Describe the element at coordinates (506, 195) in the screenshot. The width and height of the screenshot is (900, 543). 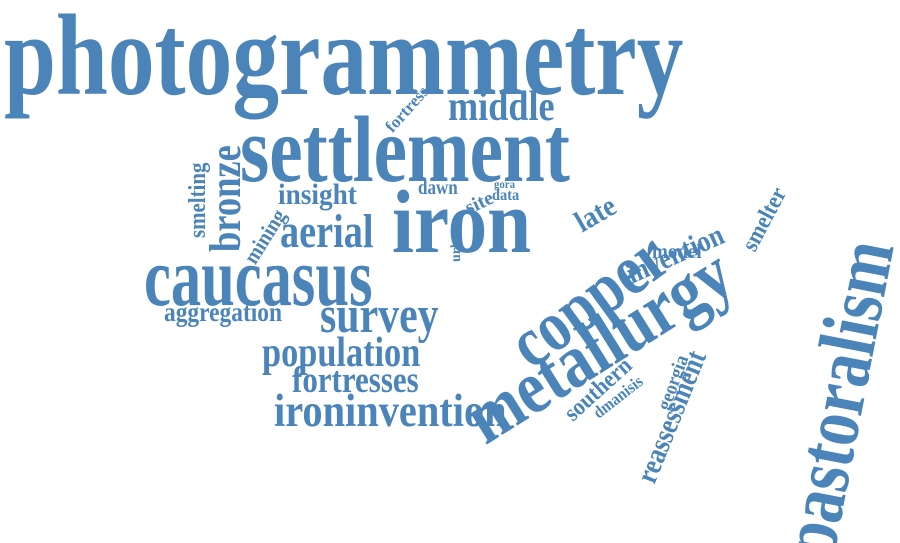
I see `word-data: data` at that location.